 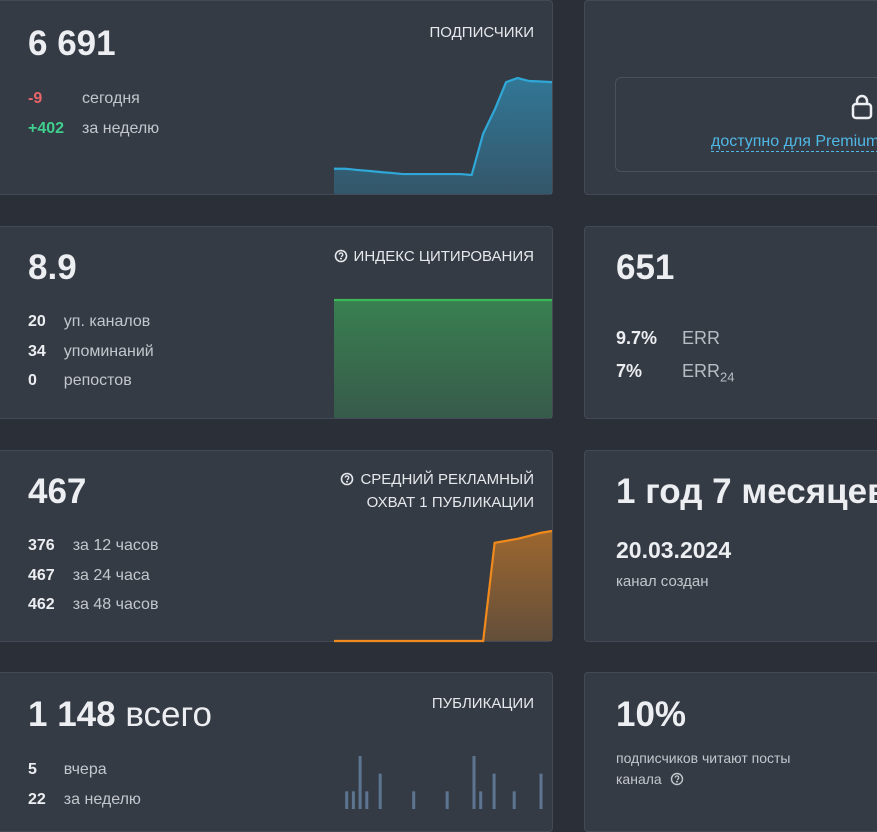 What do you see at coordinates (32, 380) in the screenshot?
I see `stat-value: 0` at bounding box center [32, 380].